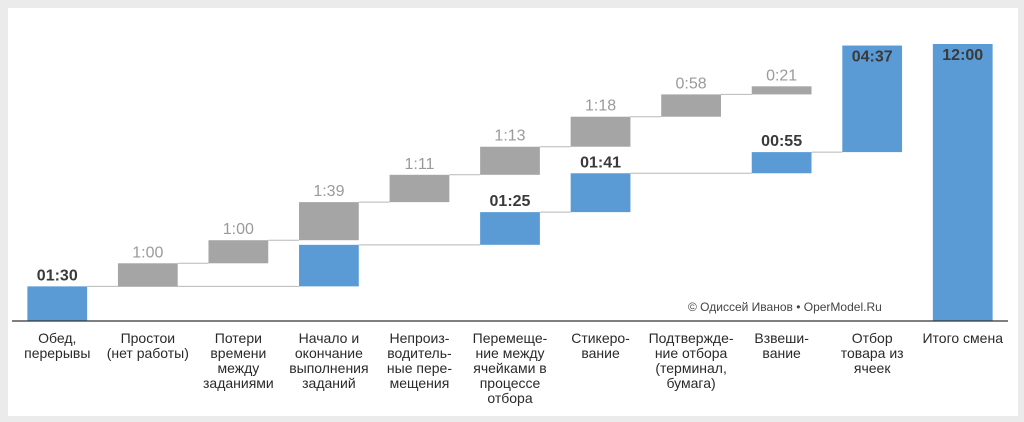 This screenshot has width=1024, height=422. Describe the element at coordinates (419, 164) in the screenshot. I see `value-label-gray: 1:11` at that location.